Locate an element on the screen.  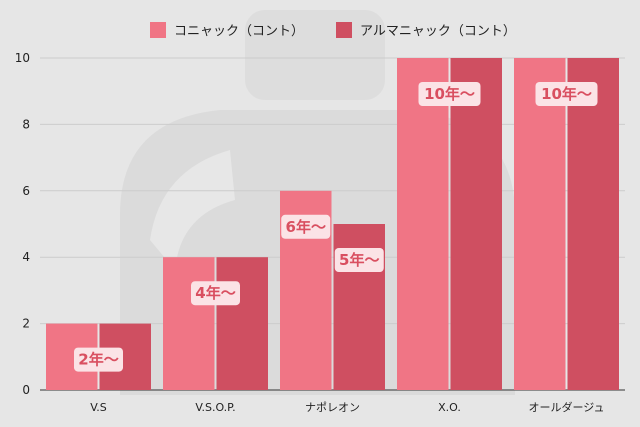
x-tick-label: オールダージュ is located at coordinates (566, 407).